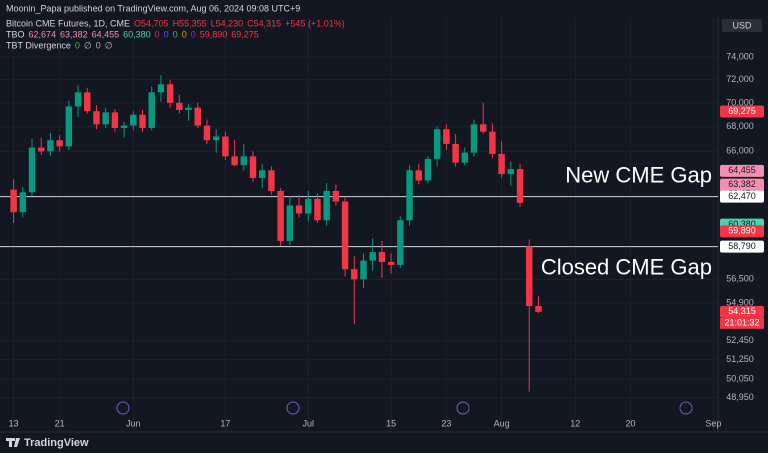 The image size is (768, 453). Describe the element at coordinates (626, 266) in the screenshot. I see `annotation: Closed CME Gap` at that location.